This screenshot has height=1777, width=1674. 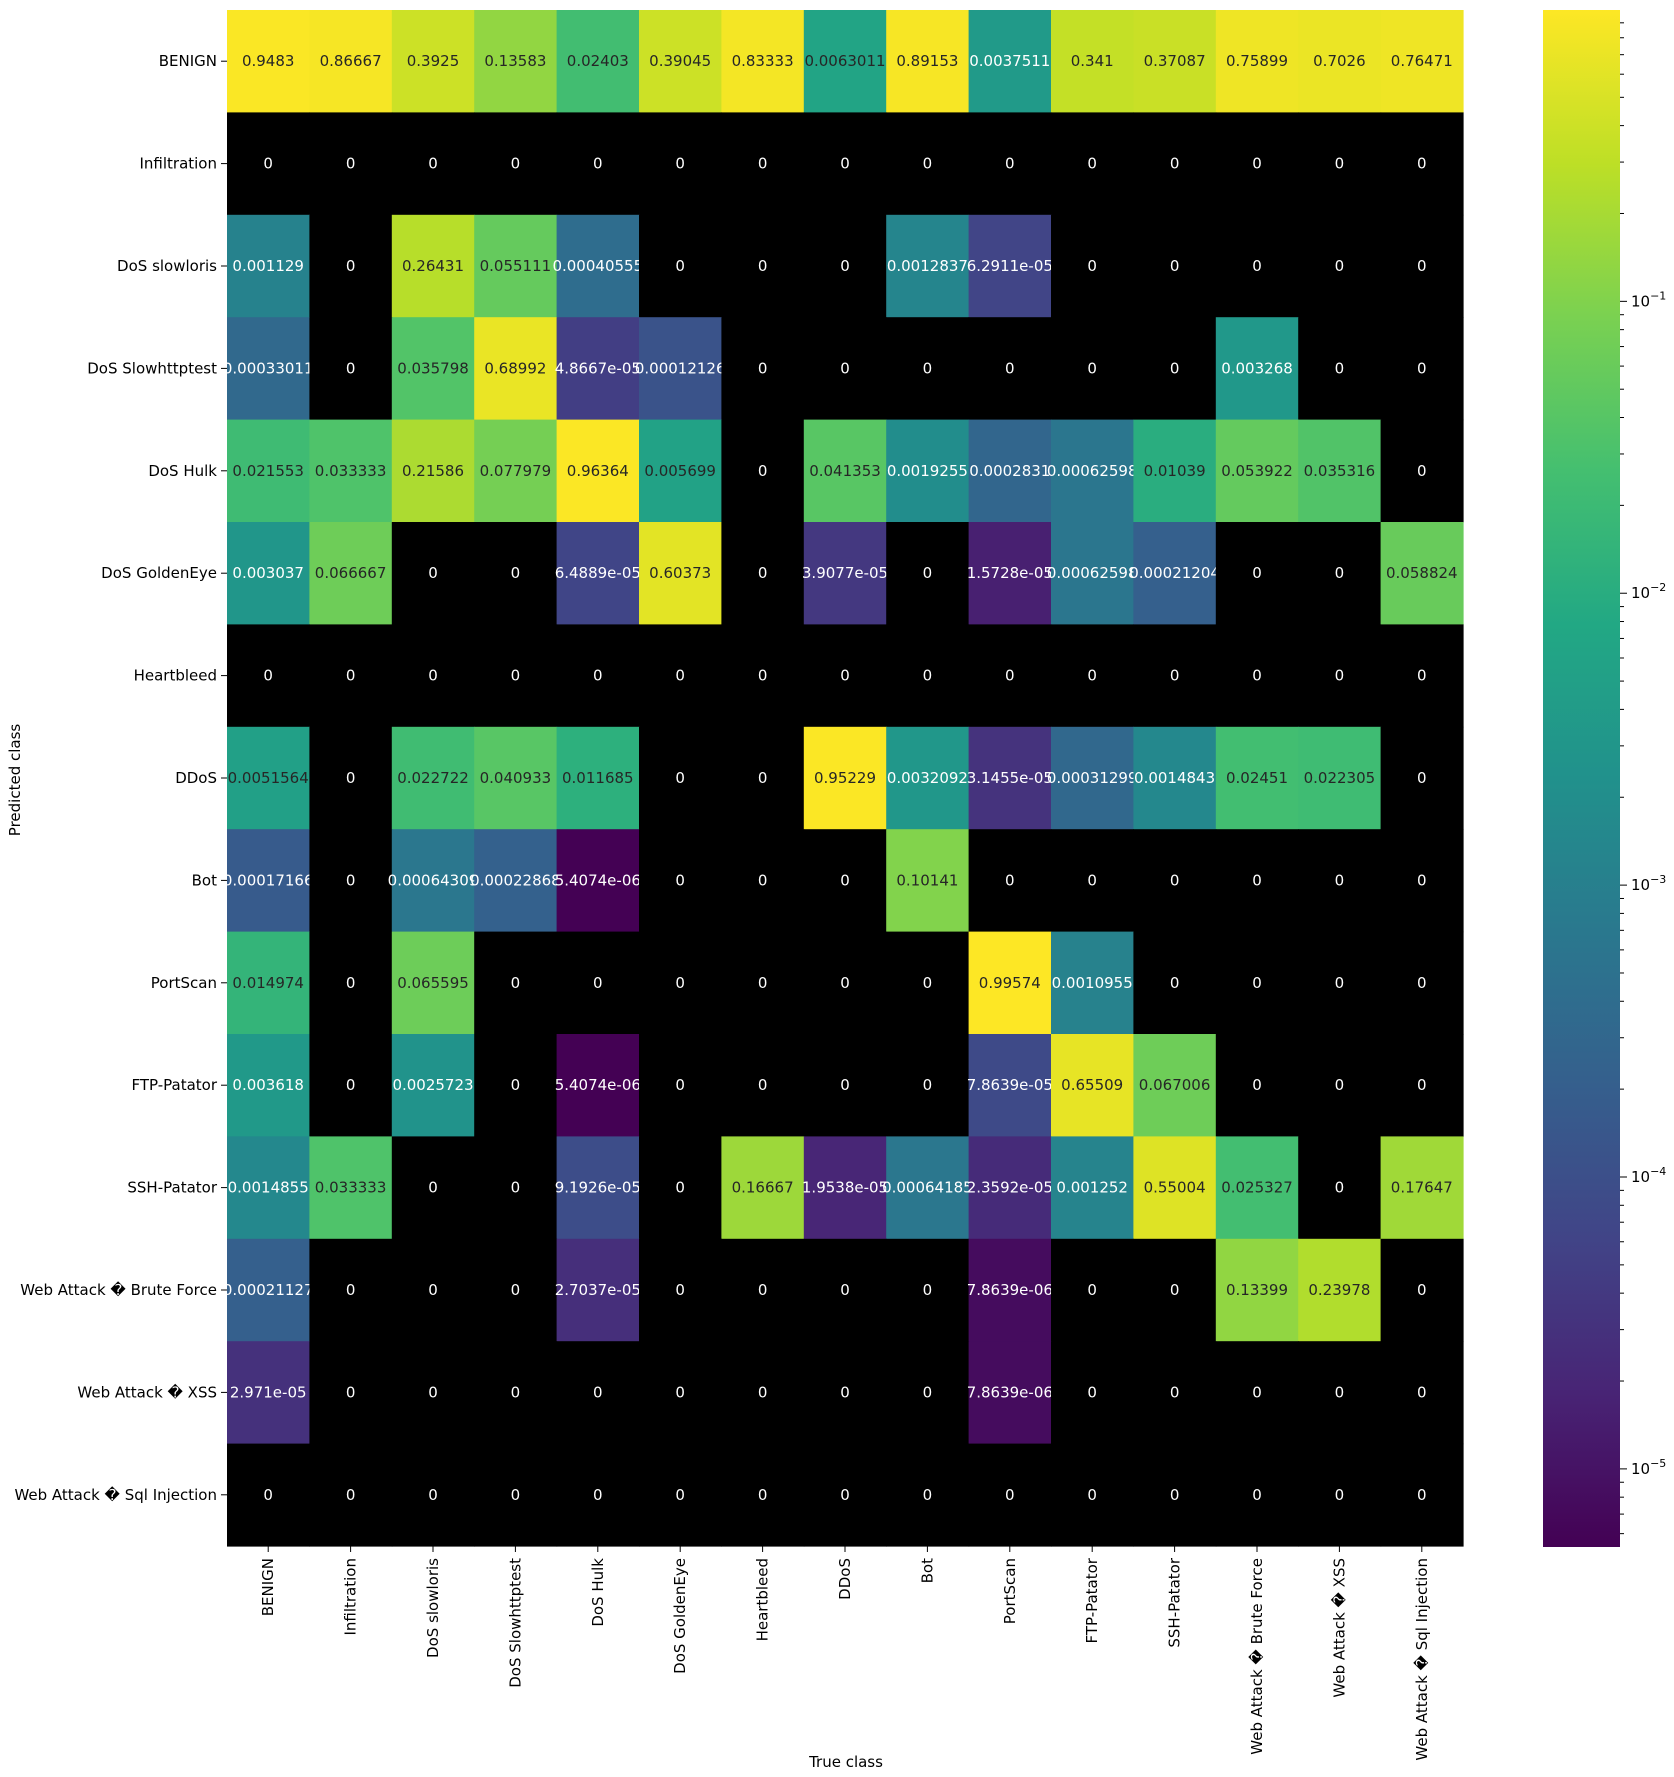 What do you see at coordinates (433, 471) in the screenshot?
I see `cell-value-label: 0.21586` at bounding box center [433, 471].